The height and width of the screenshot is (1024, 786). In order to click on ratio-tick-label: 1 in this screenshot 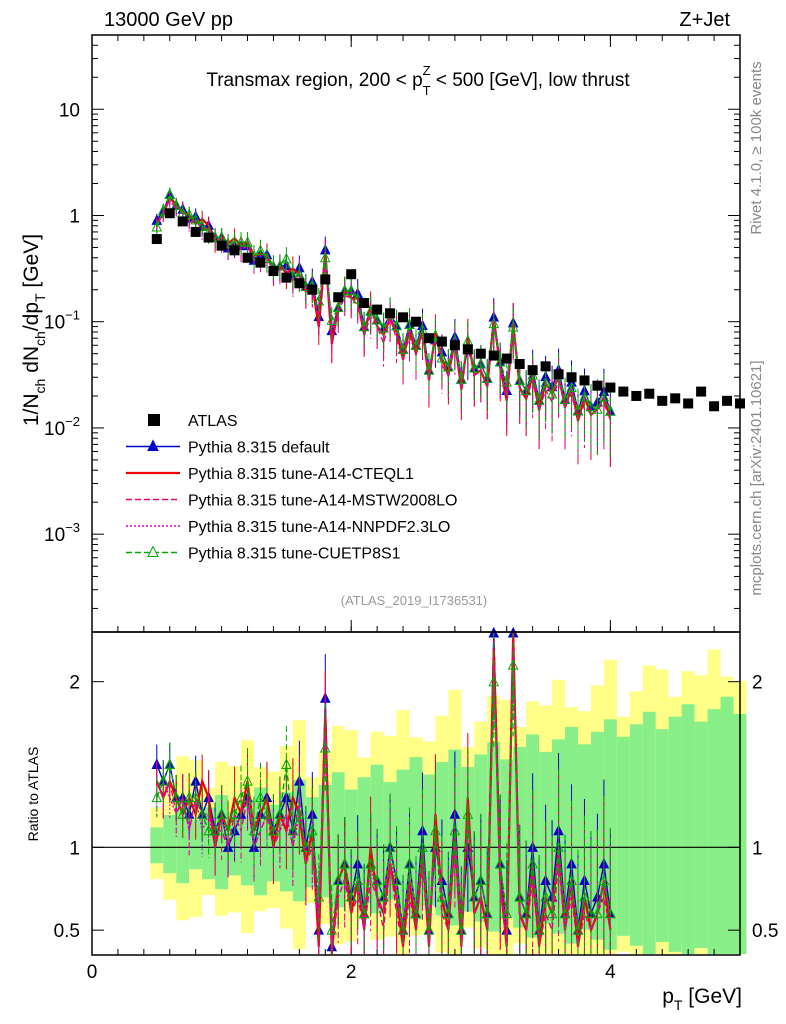, I will do `click(74, 848)`.